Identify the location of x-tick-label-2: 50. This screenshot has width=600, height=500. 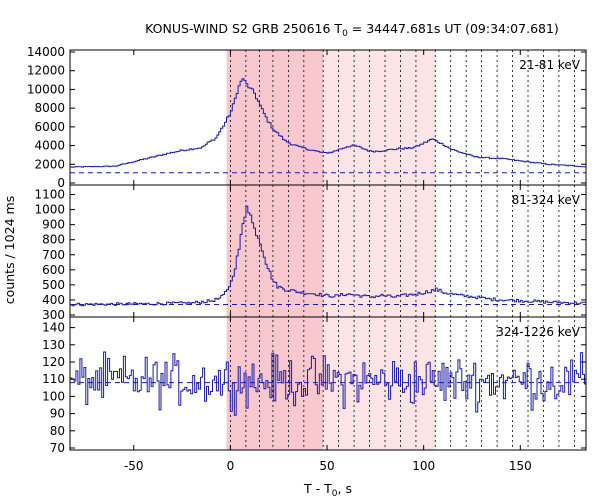
(326, 466).